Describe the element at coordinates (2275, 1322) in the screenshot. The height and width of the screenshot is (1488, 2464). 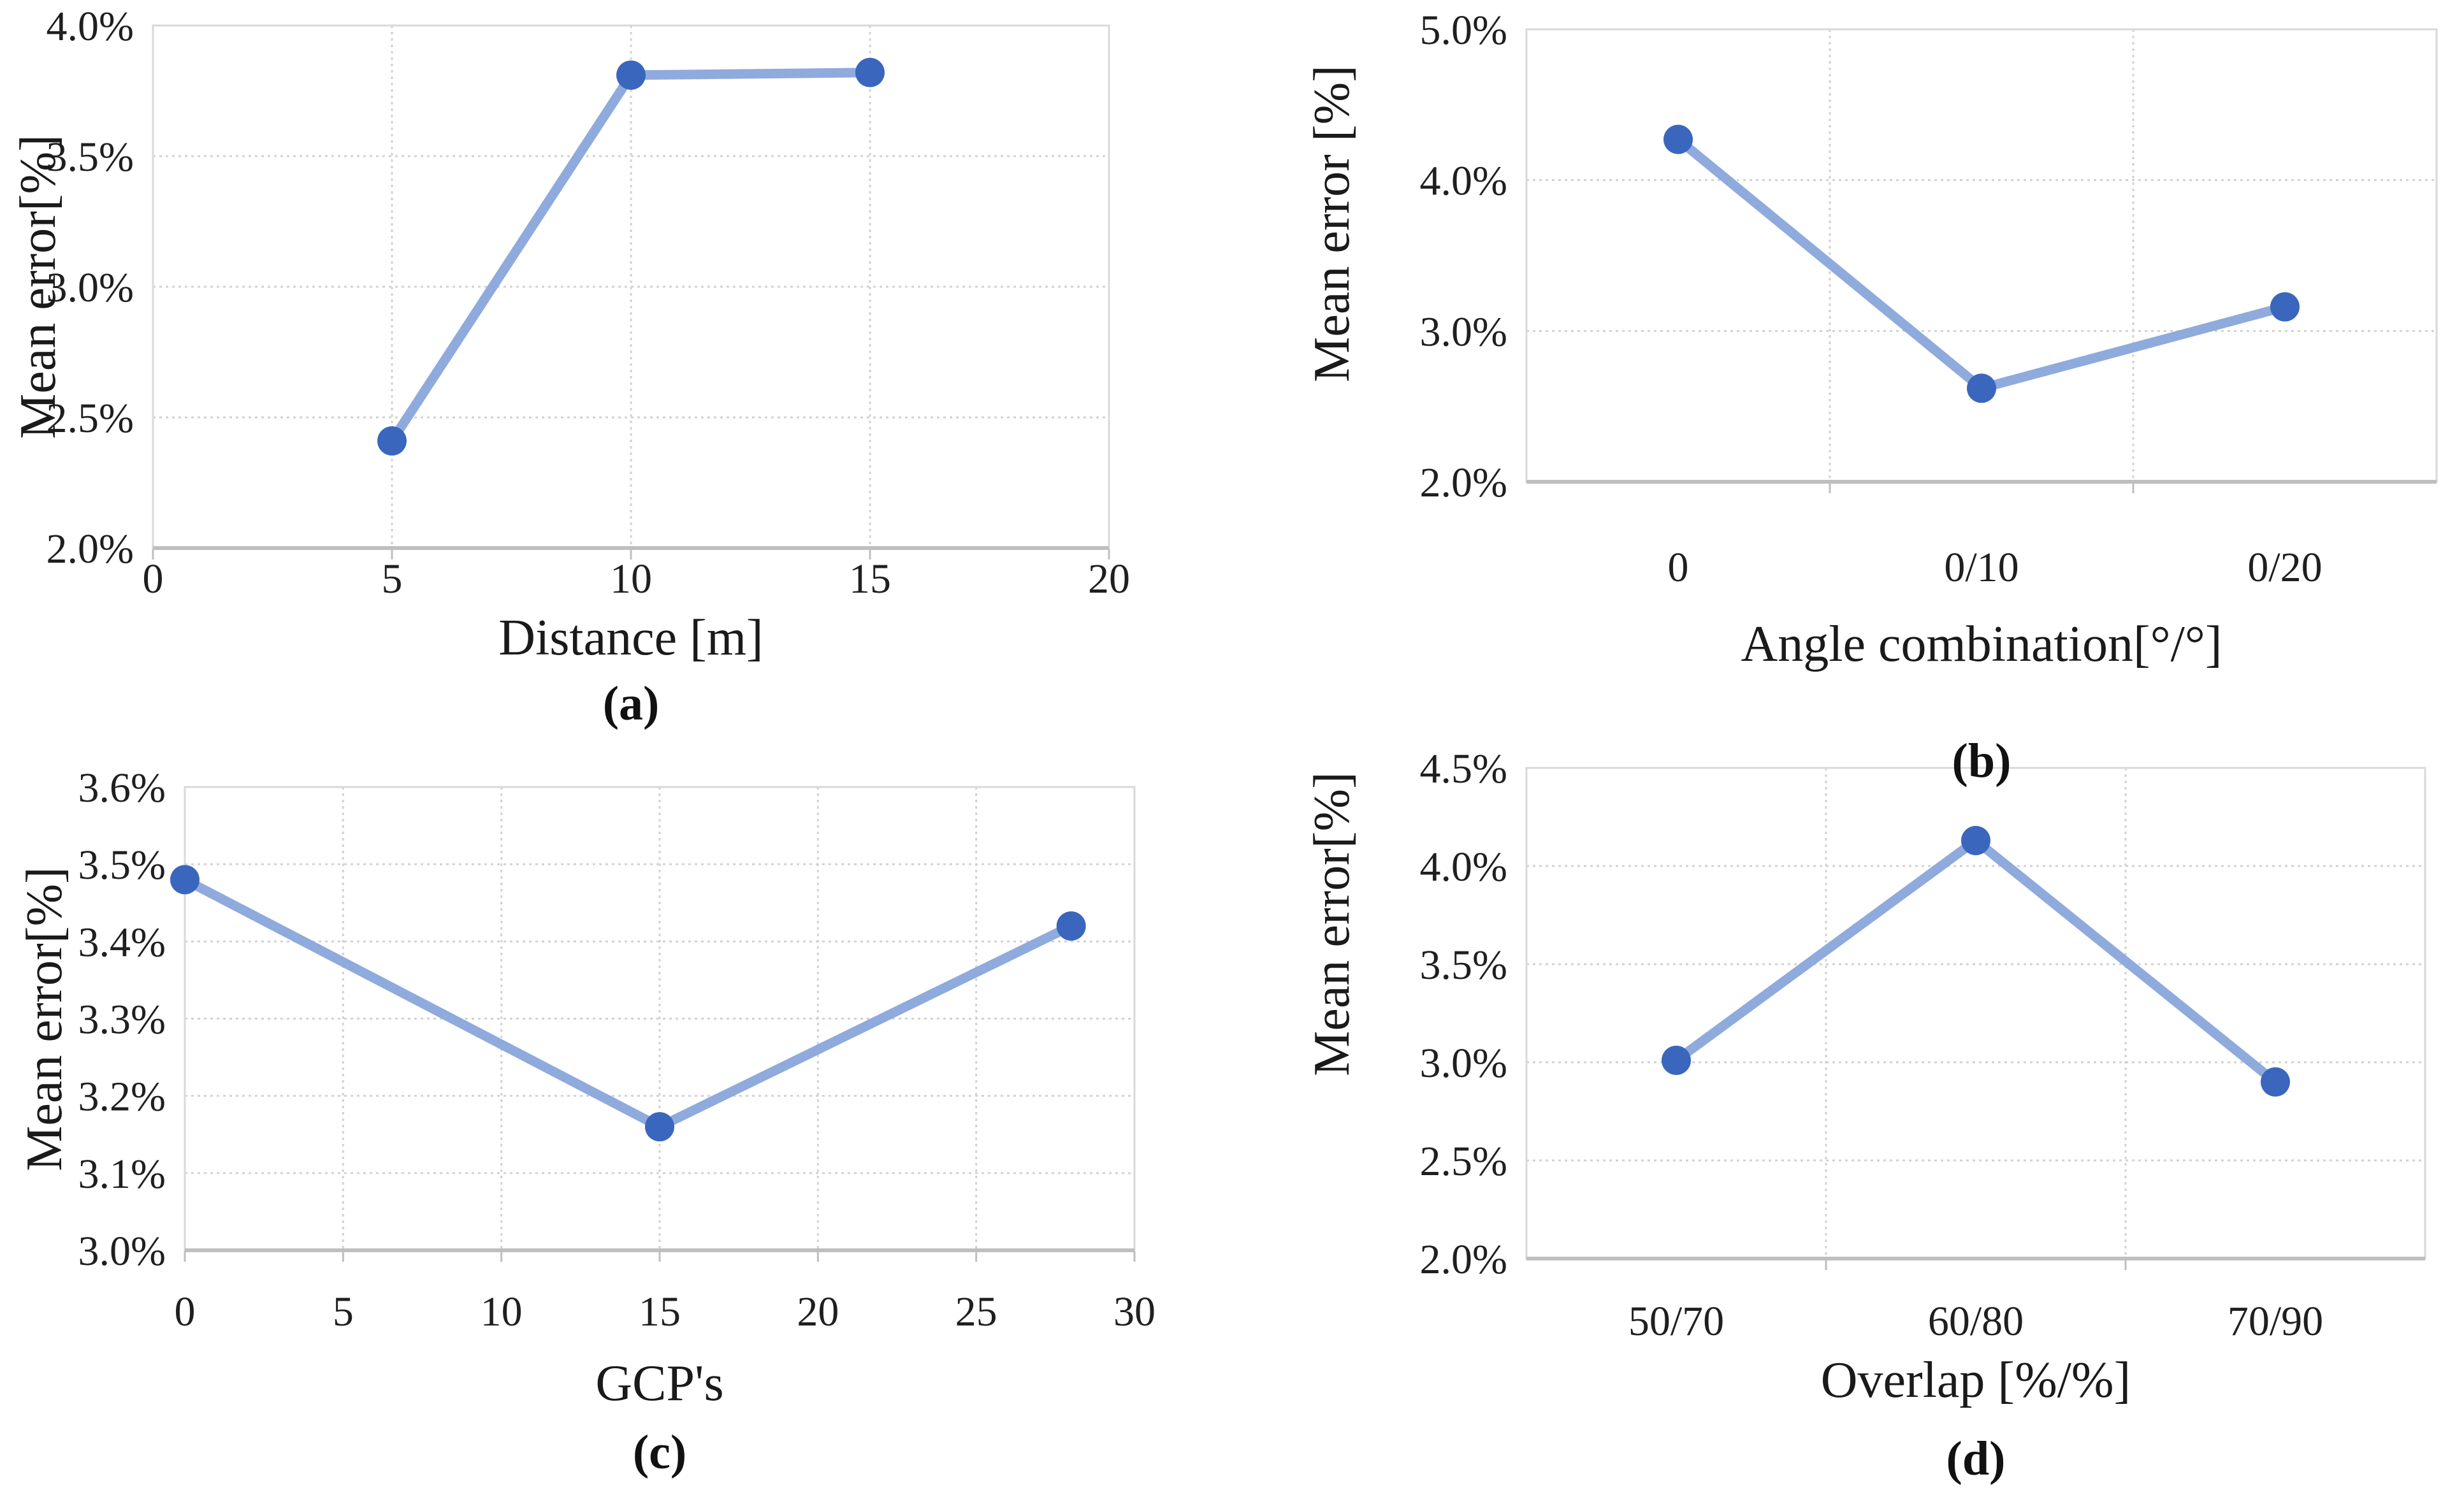
I see `x-tick-label: 70/90` at that location.